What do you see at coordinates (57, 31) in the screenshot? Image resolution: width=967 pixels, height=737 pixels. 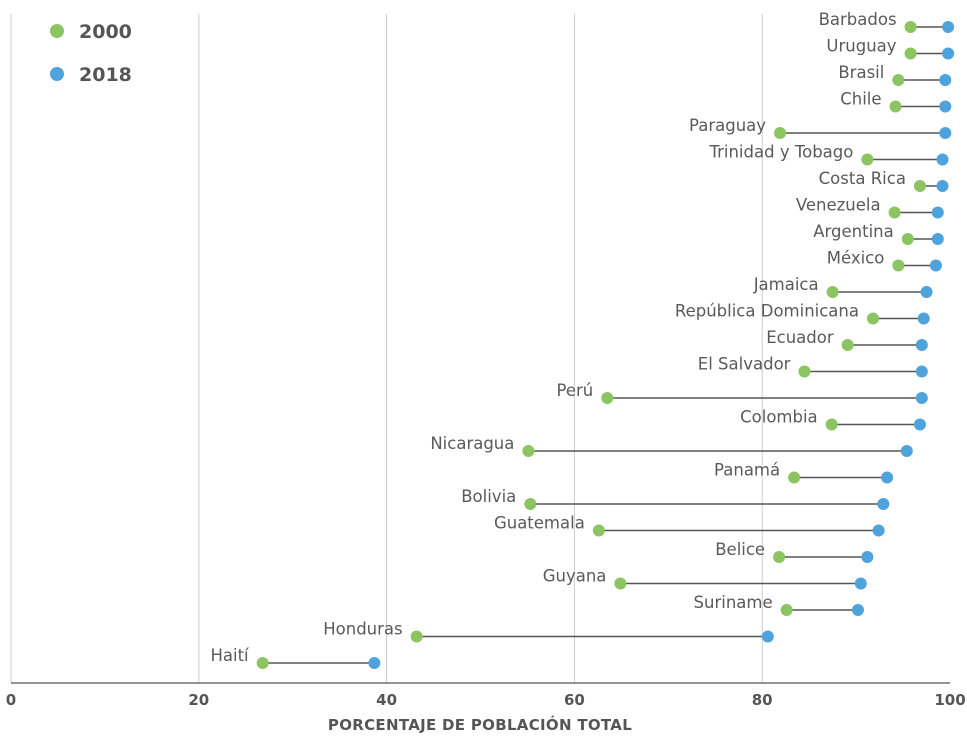 I see `legend-marker-2000` at bounding box center [57, 31].